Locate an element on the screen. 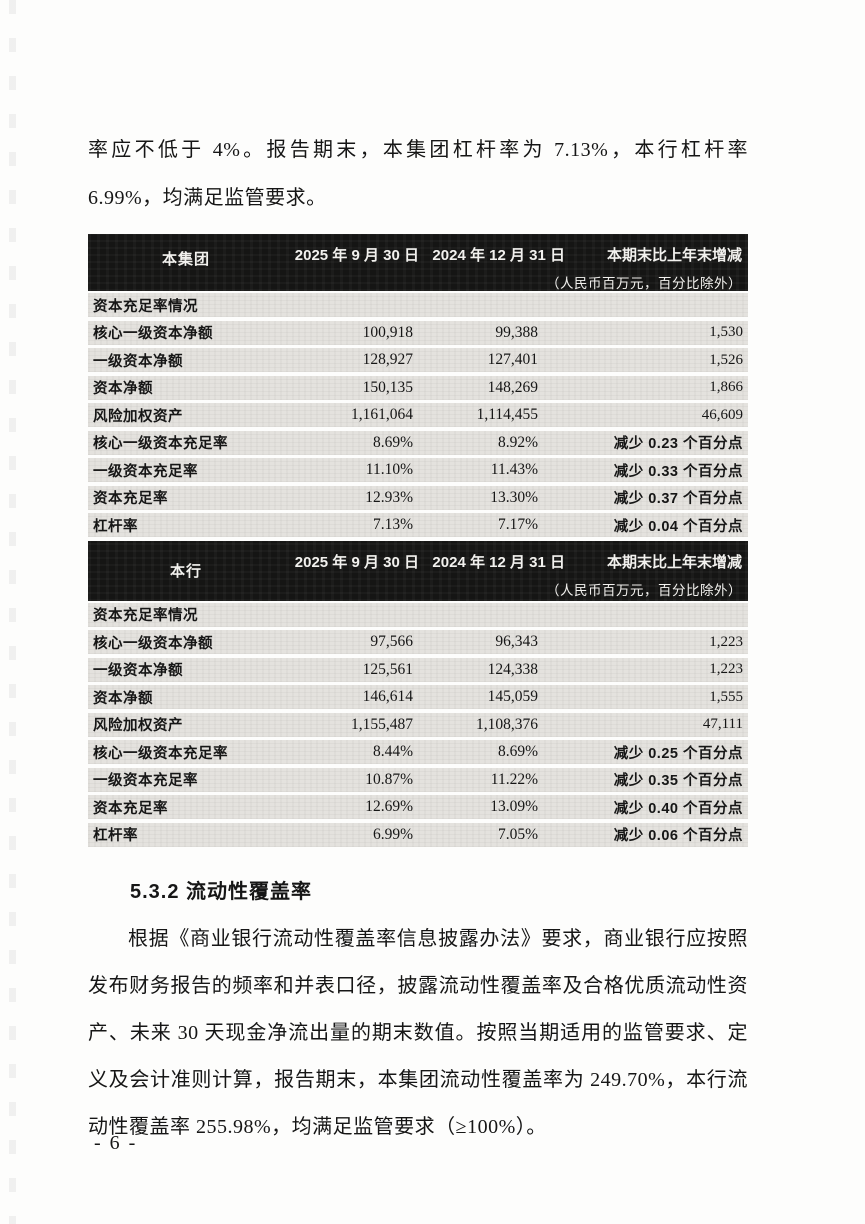 The height and width of the screenshot is (1224, 865). table-row: 一级资本充足率 11.10% 11.43% 减少 0.33 个百分点 is located at coordinates (418, 470).